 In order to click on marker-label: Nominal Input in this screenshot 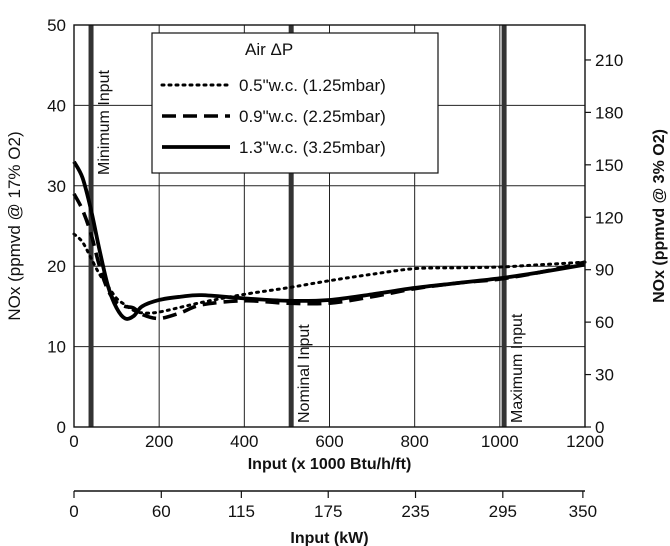, I will do `click(304, 373)`.